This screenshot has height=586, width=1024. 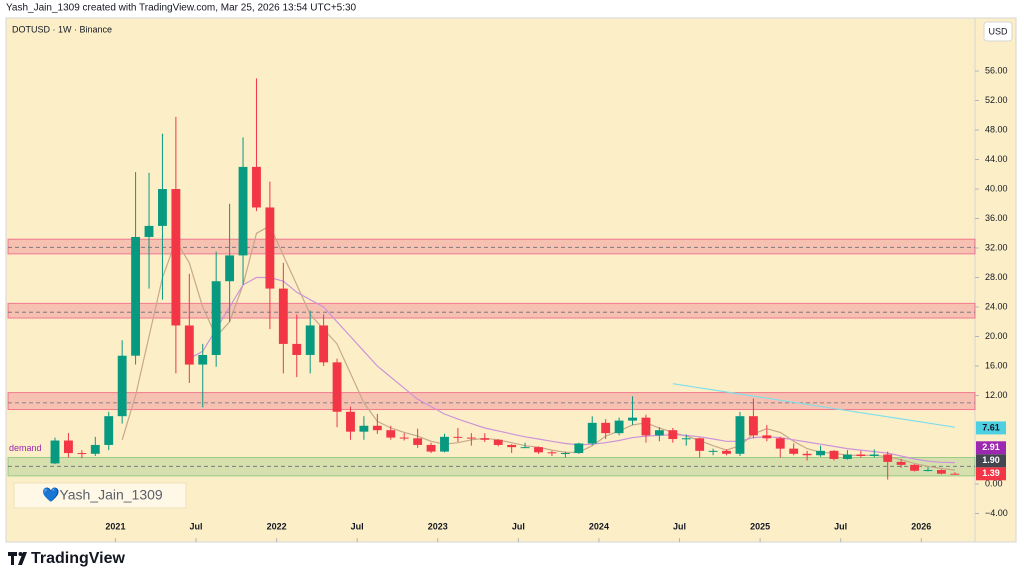 I want to click on y-tick-label: 0.00, so click(x=994, y=483).